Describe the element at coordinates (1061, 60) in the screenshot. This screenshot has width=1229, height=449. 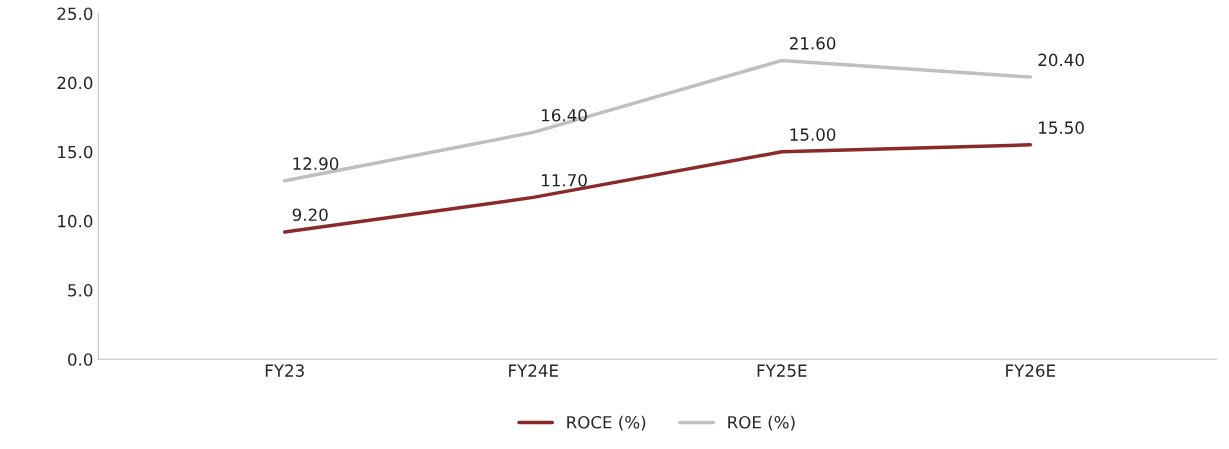
I see `data-label: 20.40` at that location.